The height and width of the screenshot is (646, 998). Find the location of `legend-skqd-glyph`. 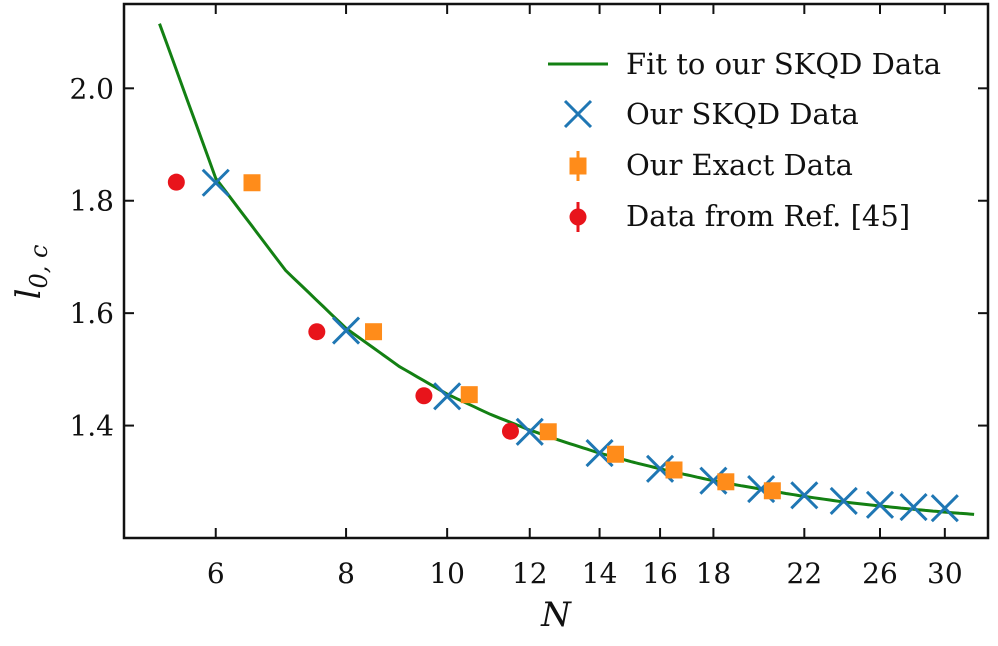

legend-skqd-glyph is located at coordinates (578, 114).